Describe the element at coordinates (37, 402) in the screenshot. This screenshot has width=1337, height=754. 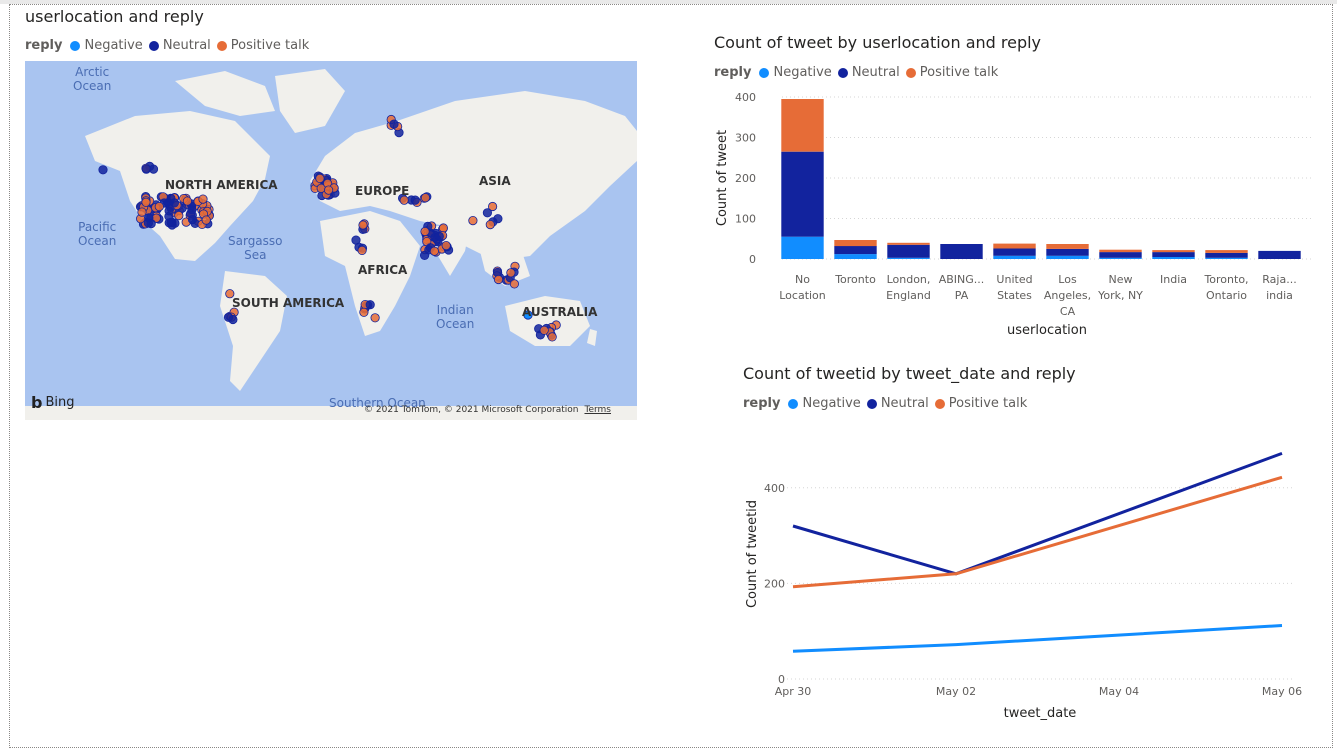
I see `bing-b-icon: b` at that location.